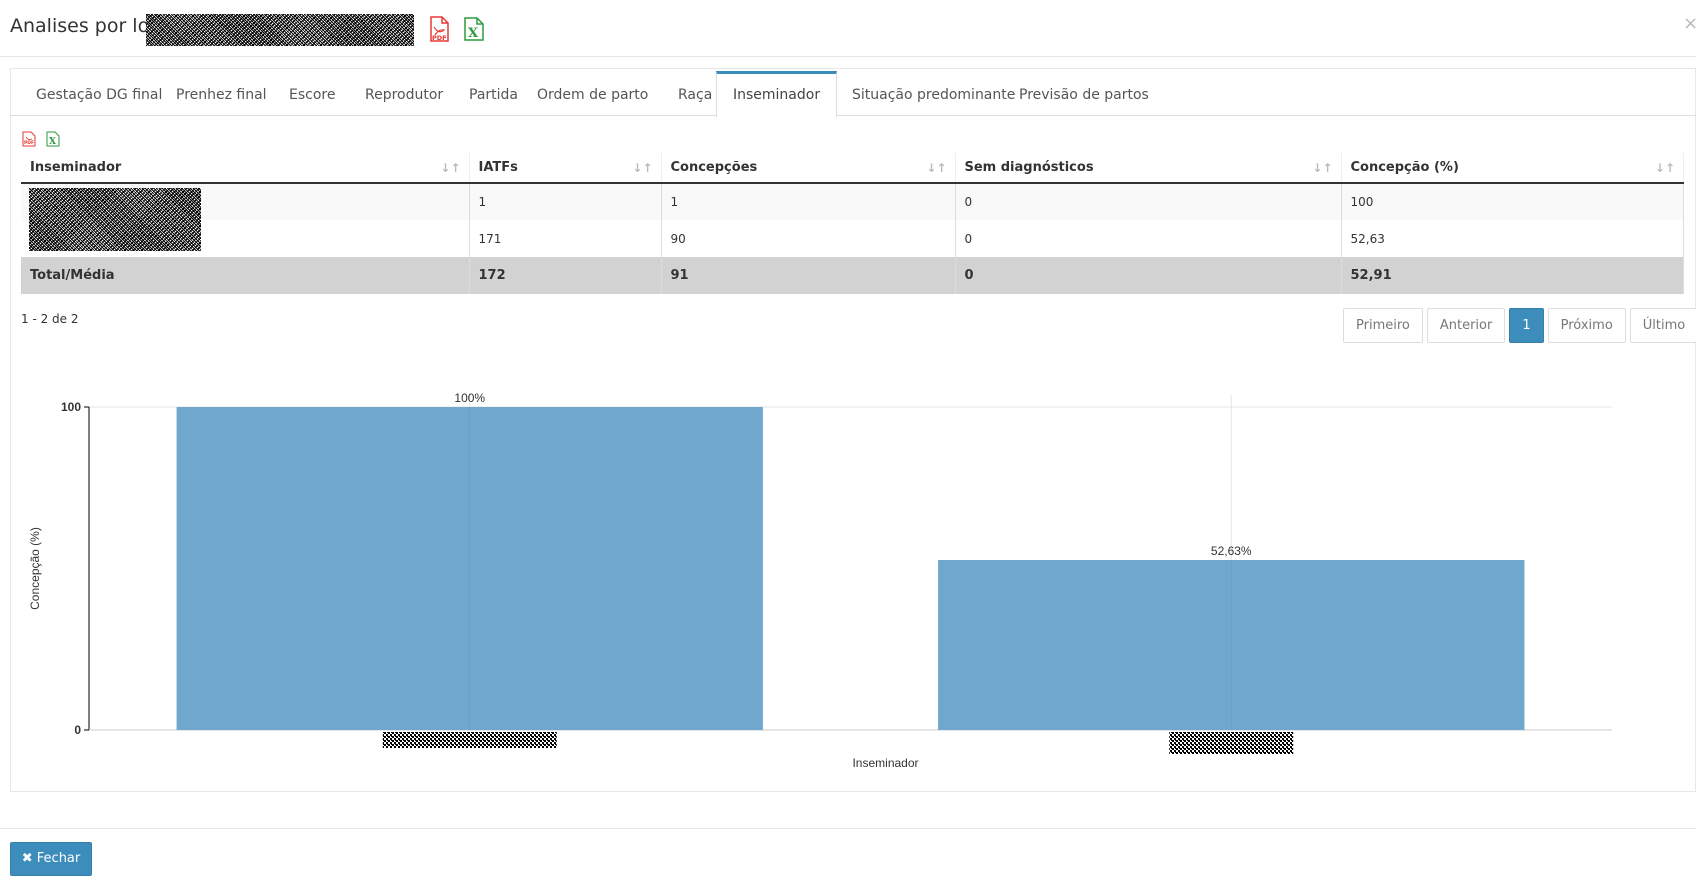 This screenshot has width=1696, height=892. I want to click on fechar-label: Fechar, so click(58, 858).